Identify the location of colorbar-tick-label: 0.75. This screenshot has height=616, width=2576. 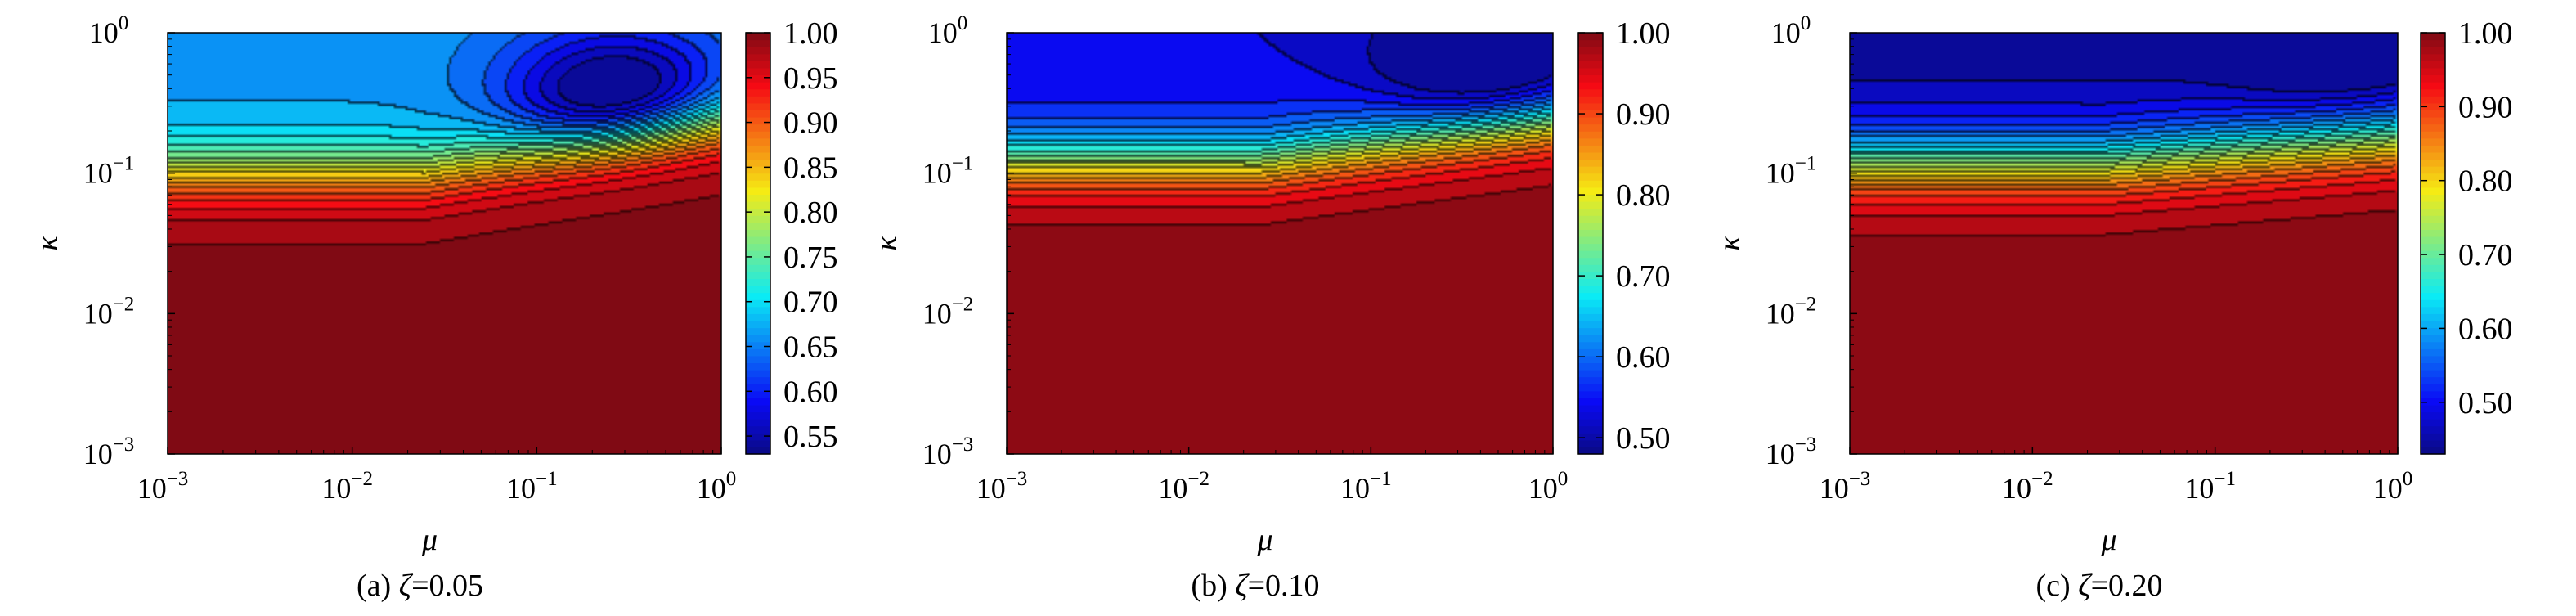
(810, 258).